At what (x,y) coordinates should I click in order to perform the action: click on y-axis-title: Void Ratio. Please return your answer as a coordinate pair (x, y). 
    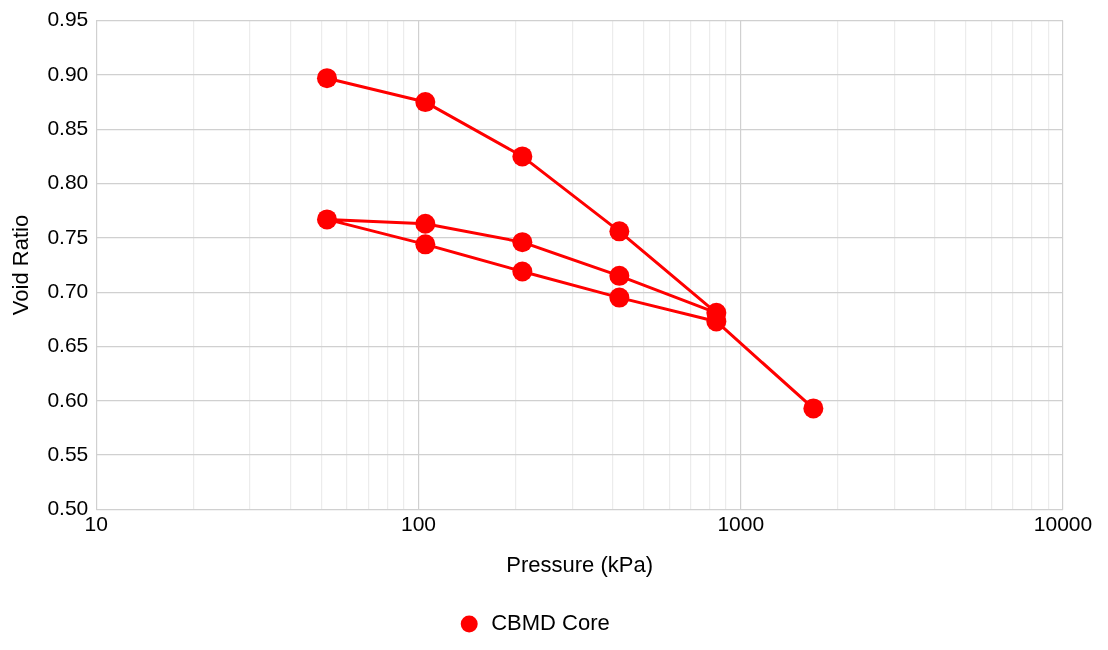
    Looking at the image, I should click on (21, 265).